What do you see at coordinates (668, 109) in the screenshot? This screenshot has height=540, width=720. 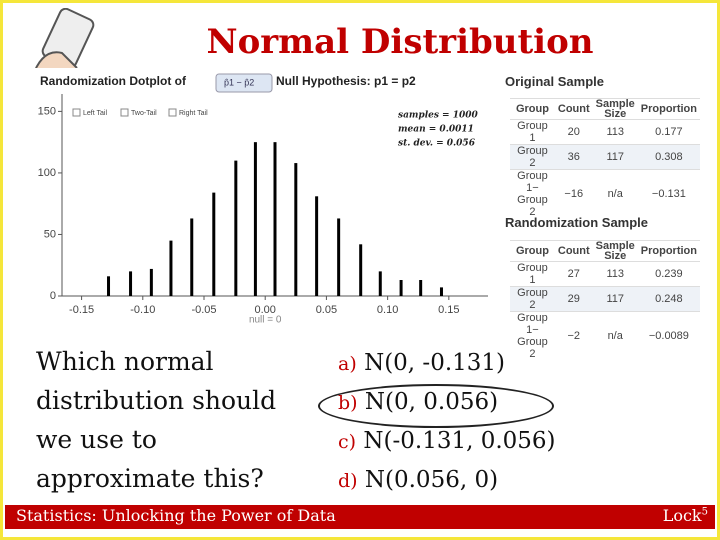 I see `header-cell: Proportion` at bounding box center [668, 109].